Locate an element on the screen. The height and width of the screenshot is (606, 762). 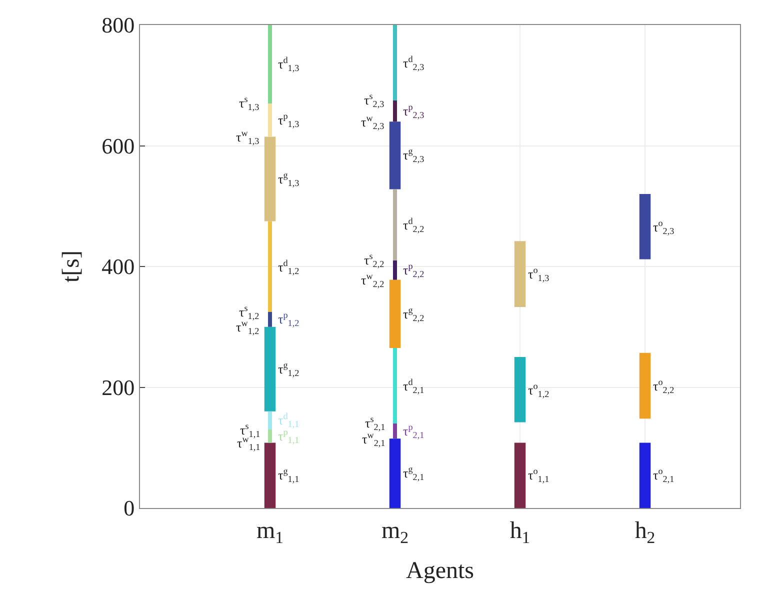
y-tick-label: 0 is located at coordinates (129, 508).